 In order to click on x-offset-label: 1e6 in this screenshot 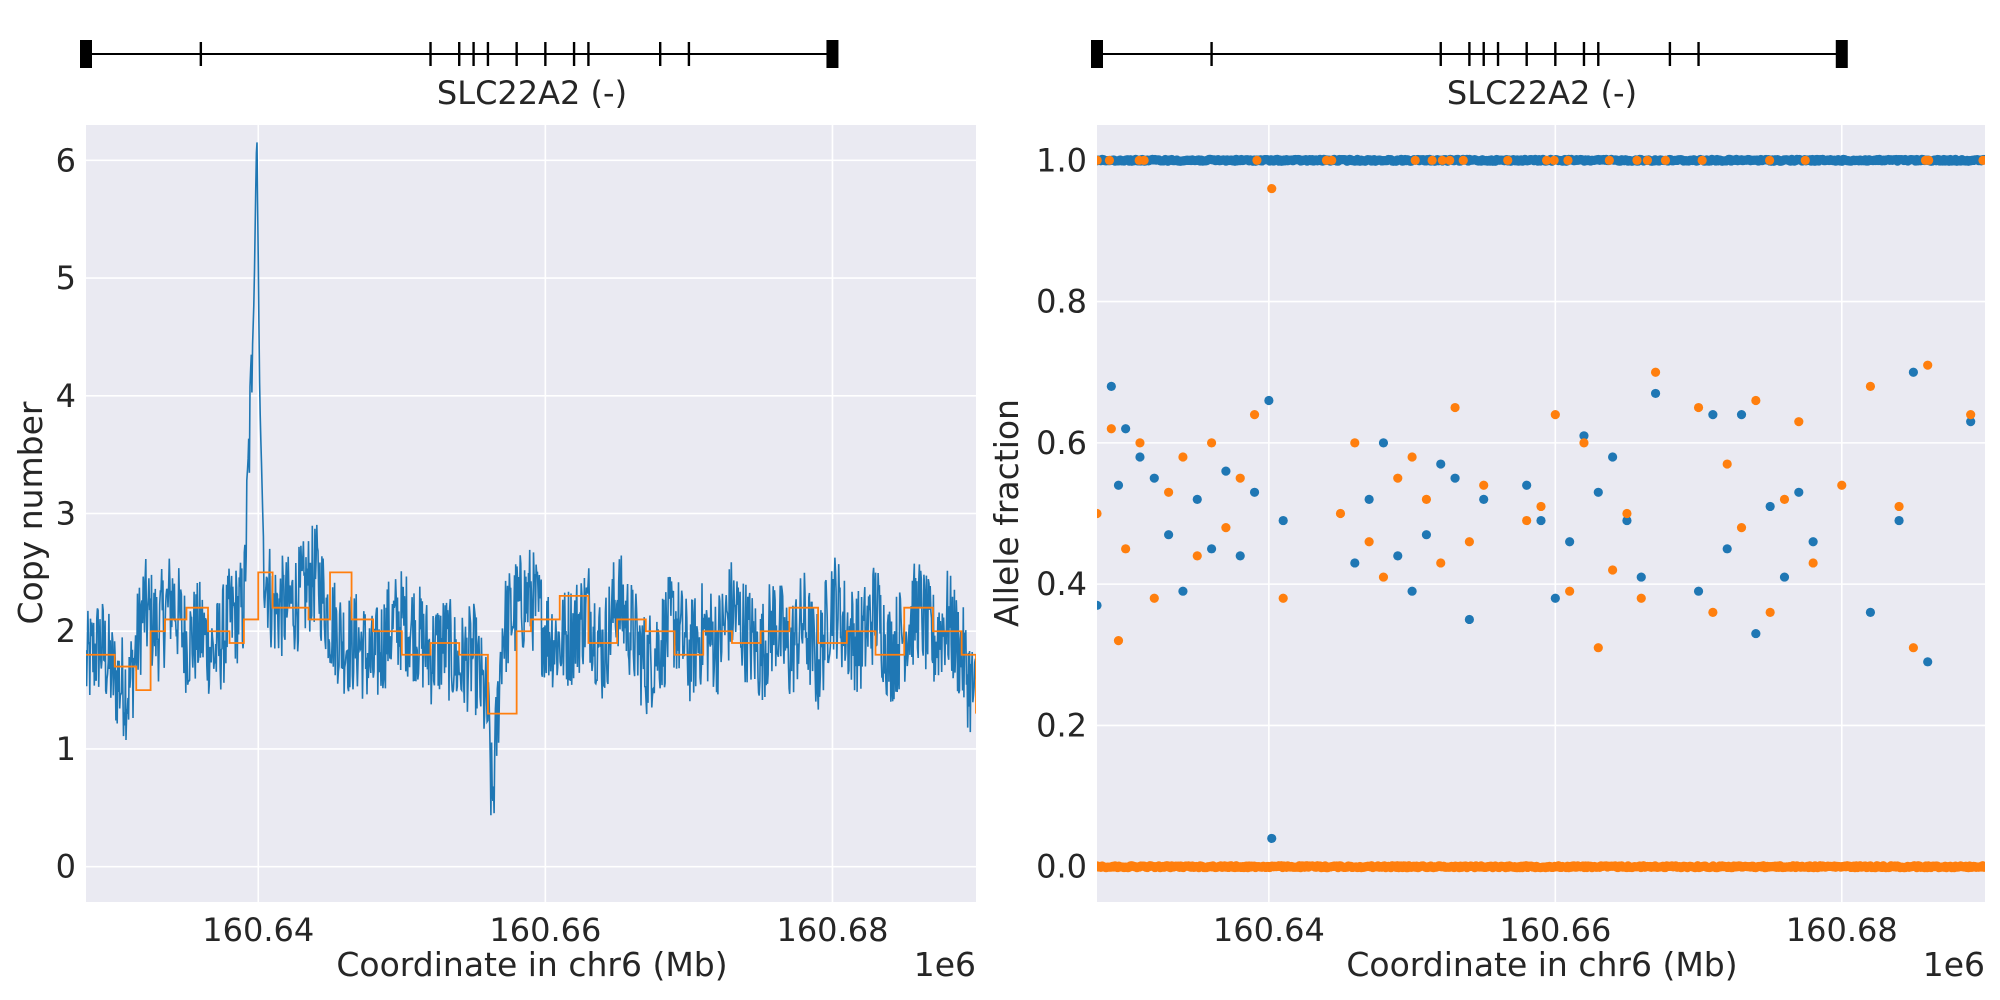, I will do `click(1954, 964)`.